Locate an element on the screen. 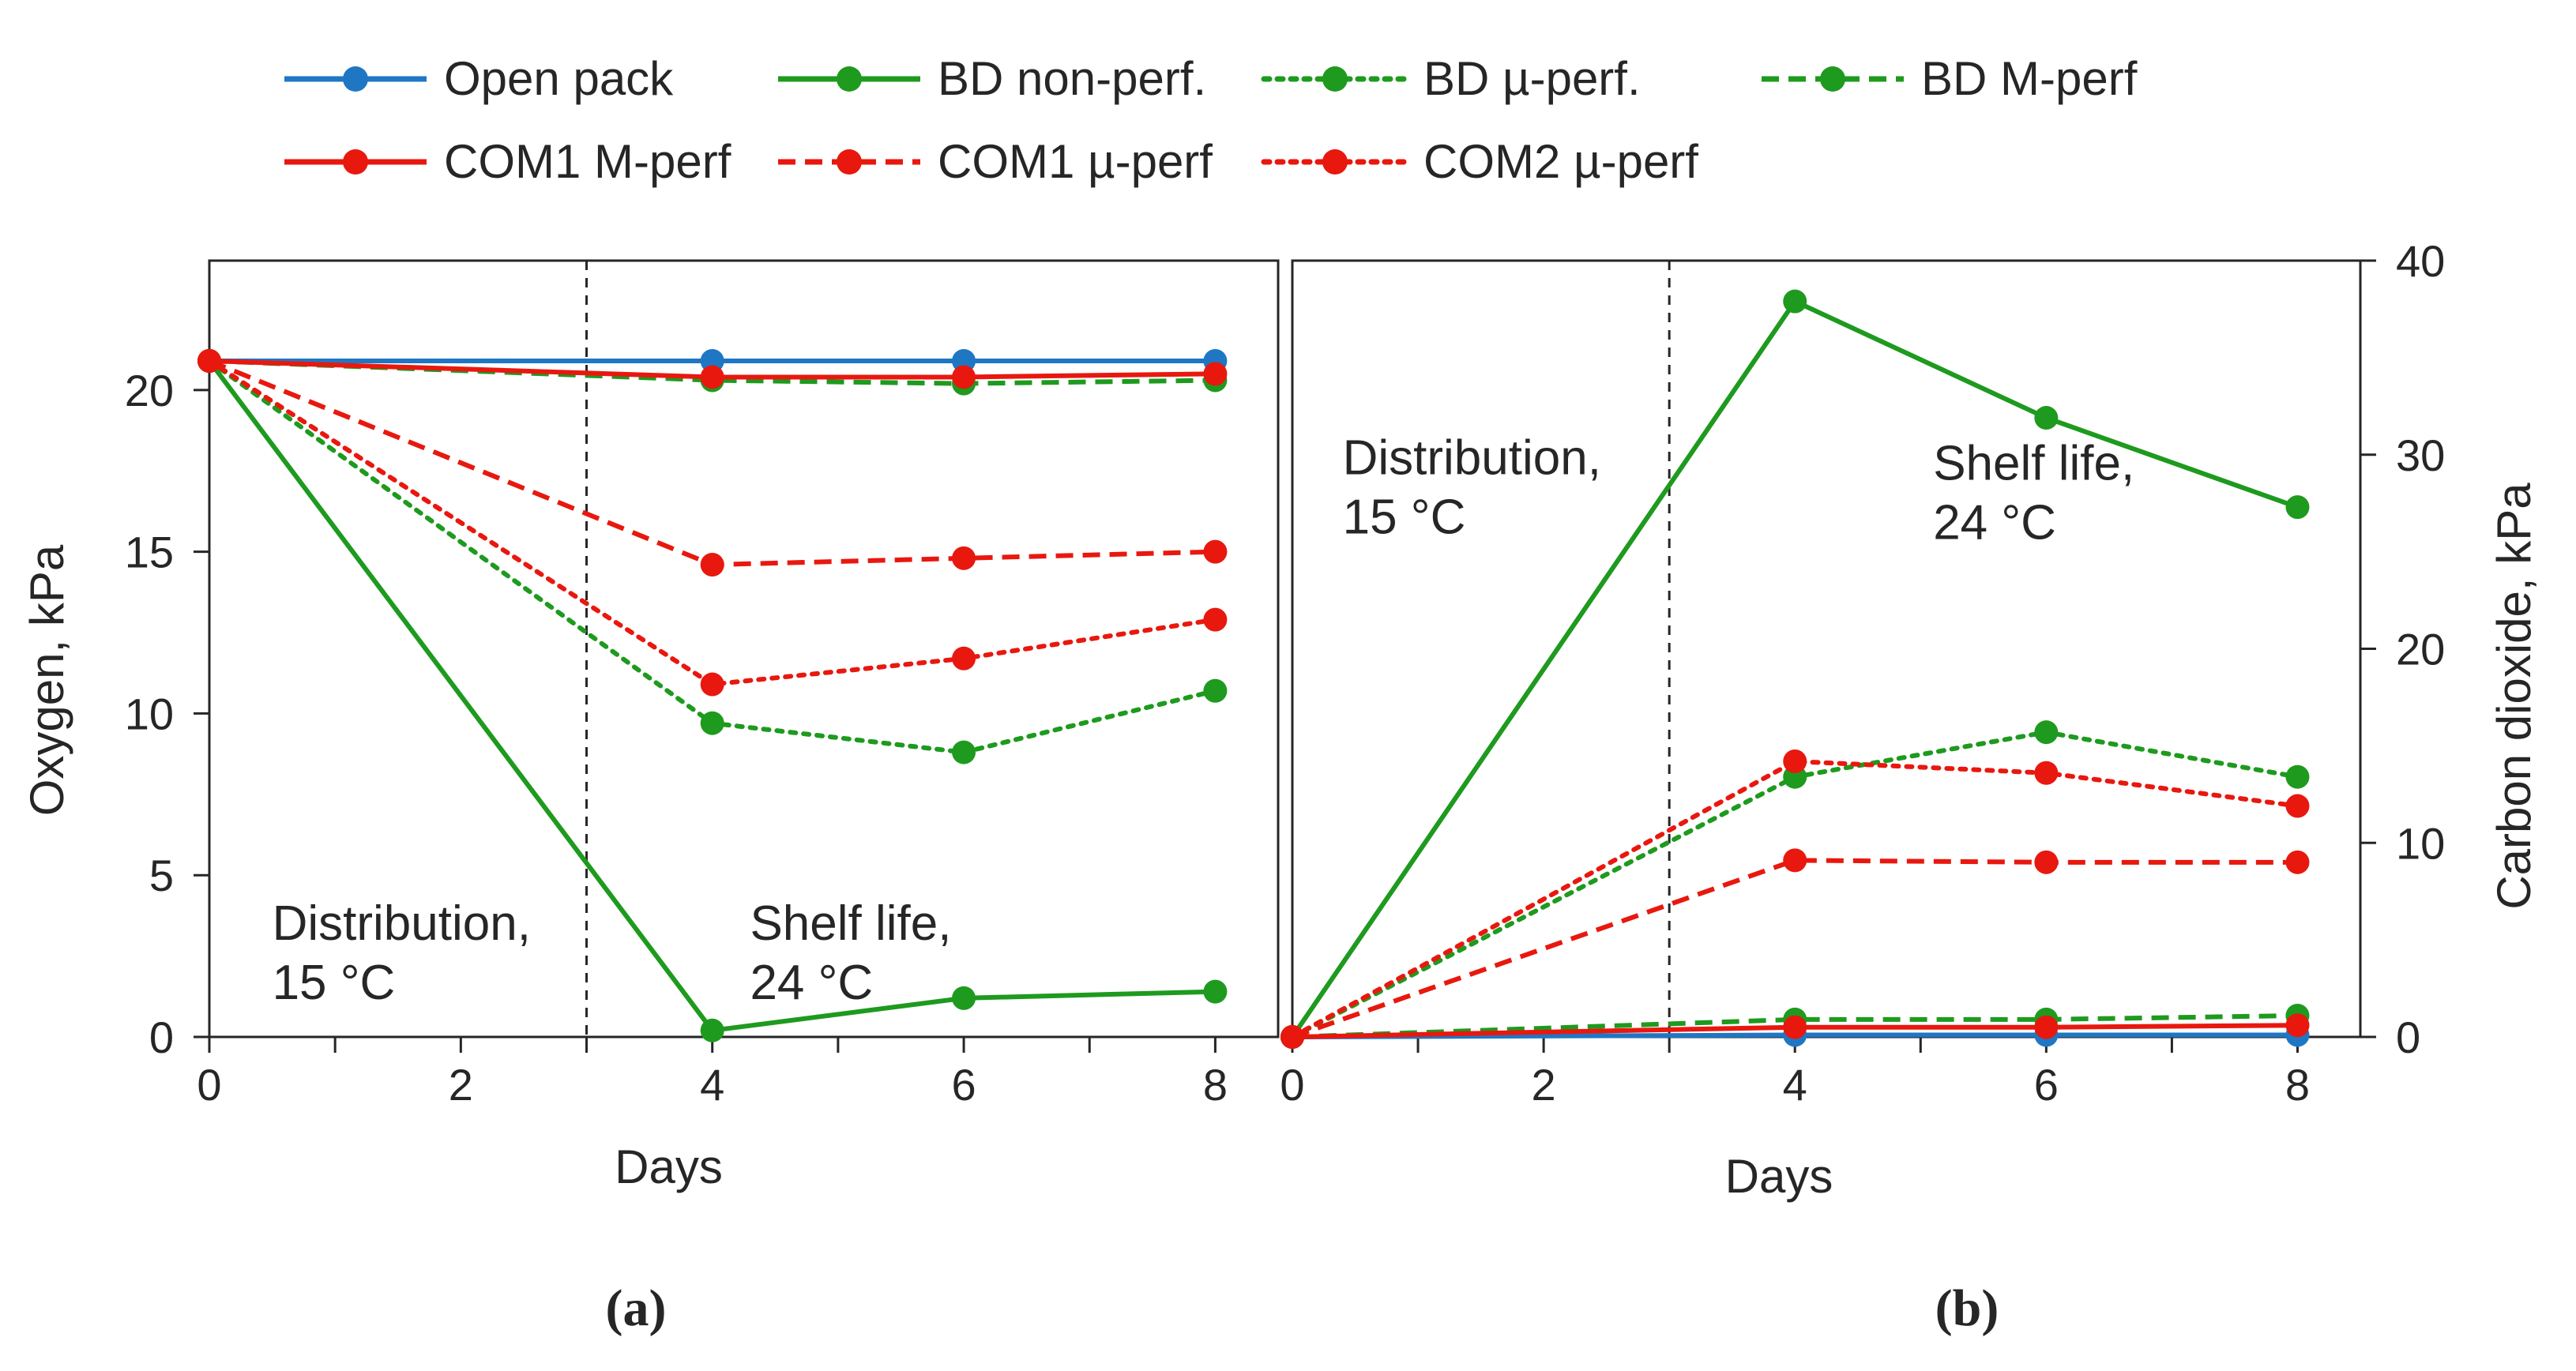 The image size is (2576, 1371). panel-label: (b) is located at coordinates (1967, 1308).